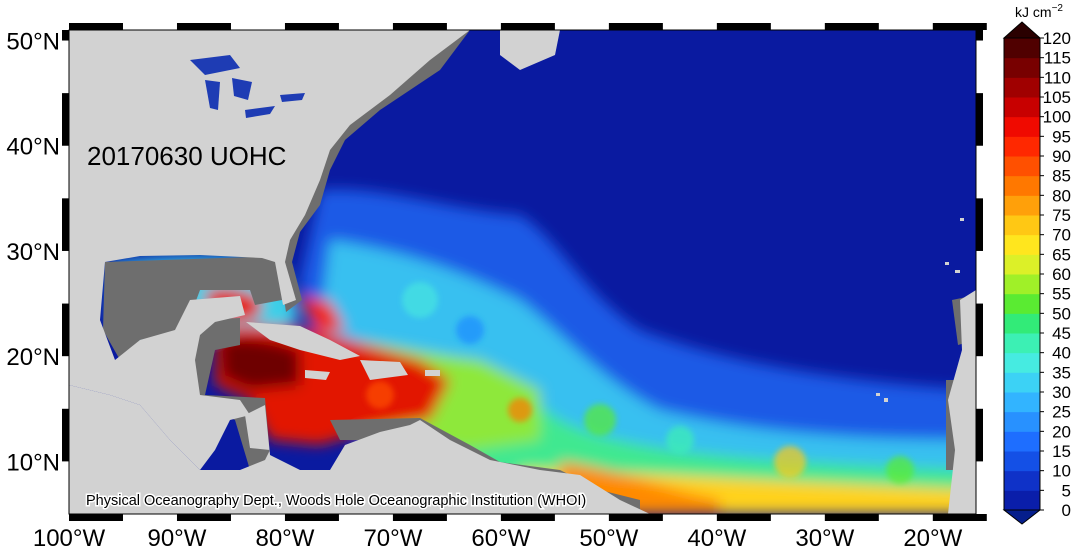 This screenshot has width=1072, height=550. I want to click on longitude-label: 90°W, so click(176, 537).